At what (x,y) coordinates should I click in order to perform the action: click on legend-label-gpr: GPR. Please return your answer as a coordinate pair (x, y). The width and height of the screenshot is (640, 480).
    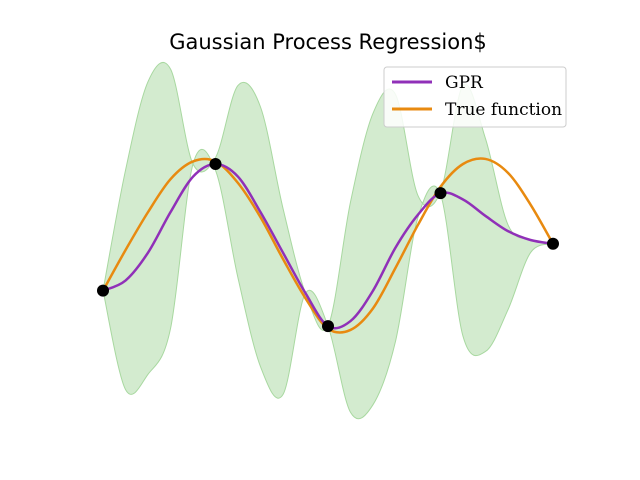
    Looking at the image, I should click on (464, 83).